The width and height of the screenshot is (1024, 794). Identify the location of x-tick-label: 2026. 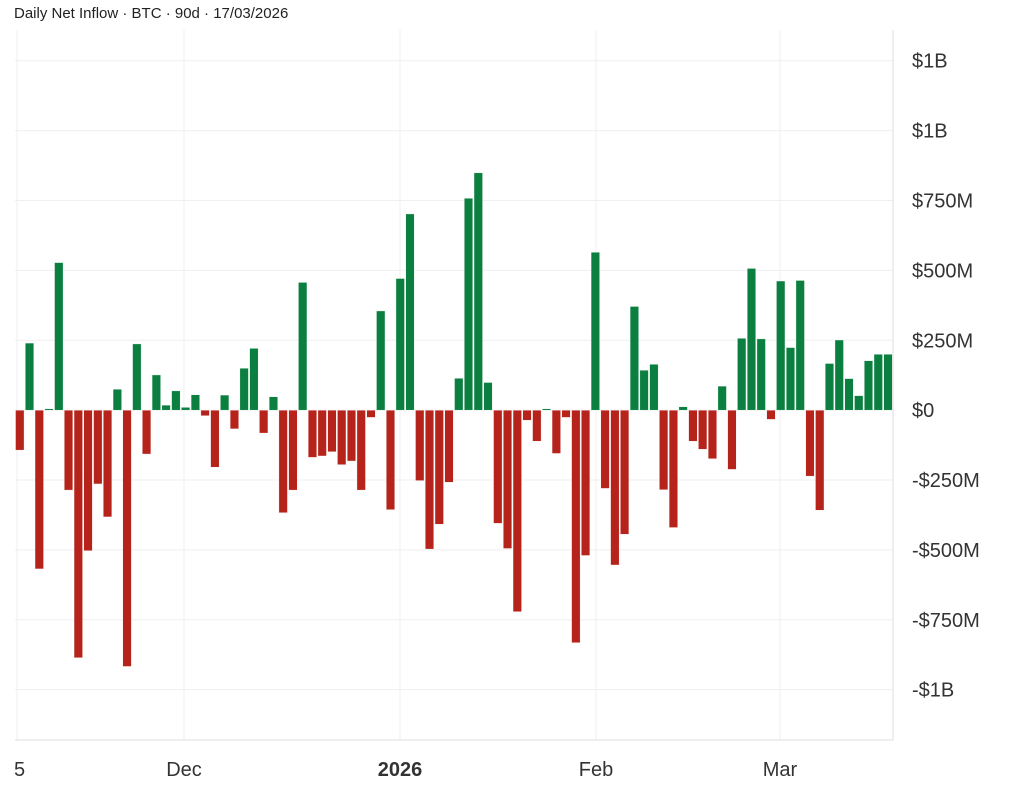
(400, 770).